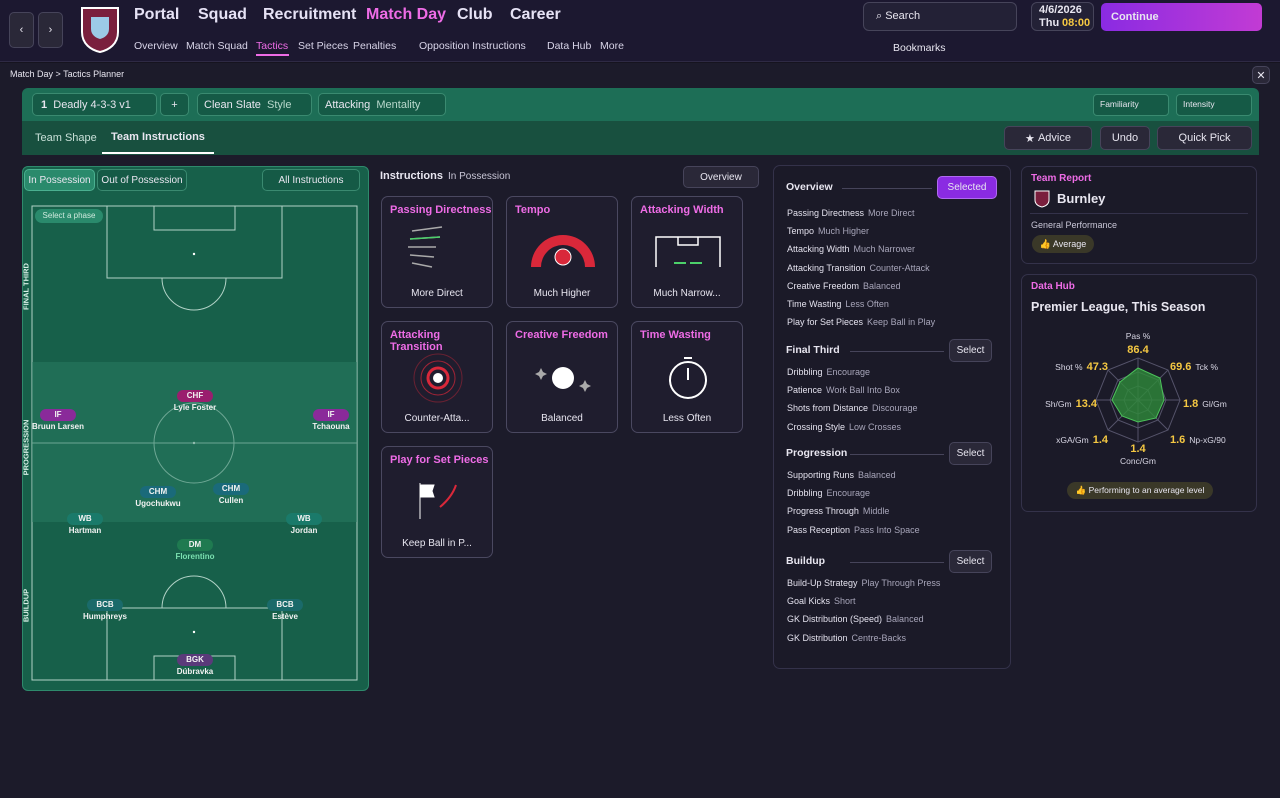 This screenshot has width=1280, height=798. I want to click on tactic-select: 1 Deadly 4-3-3 v1, so click(94, 104).